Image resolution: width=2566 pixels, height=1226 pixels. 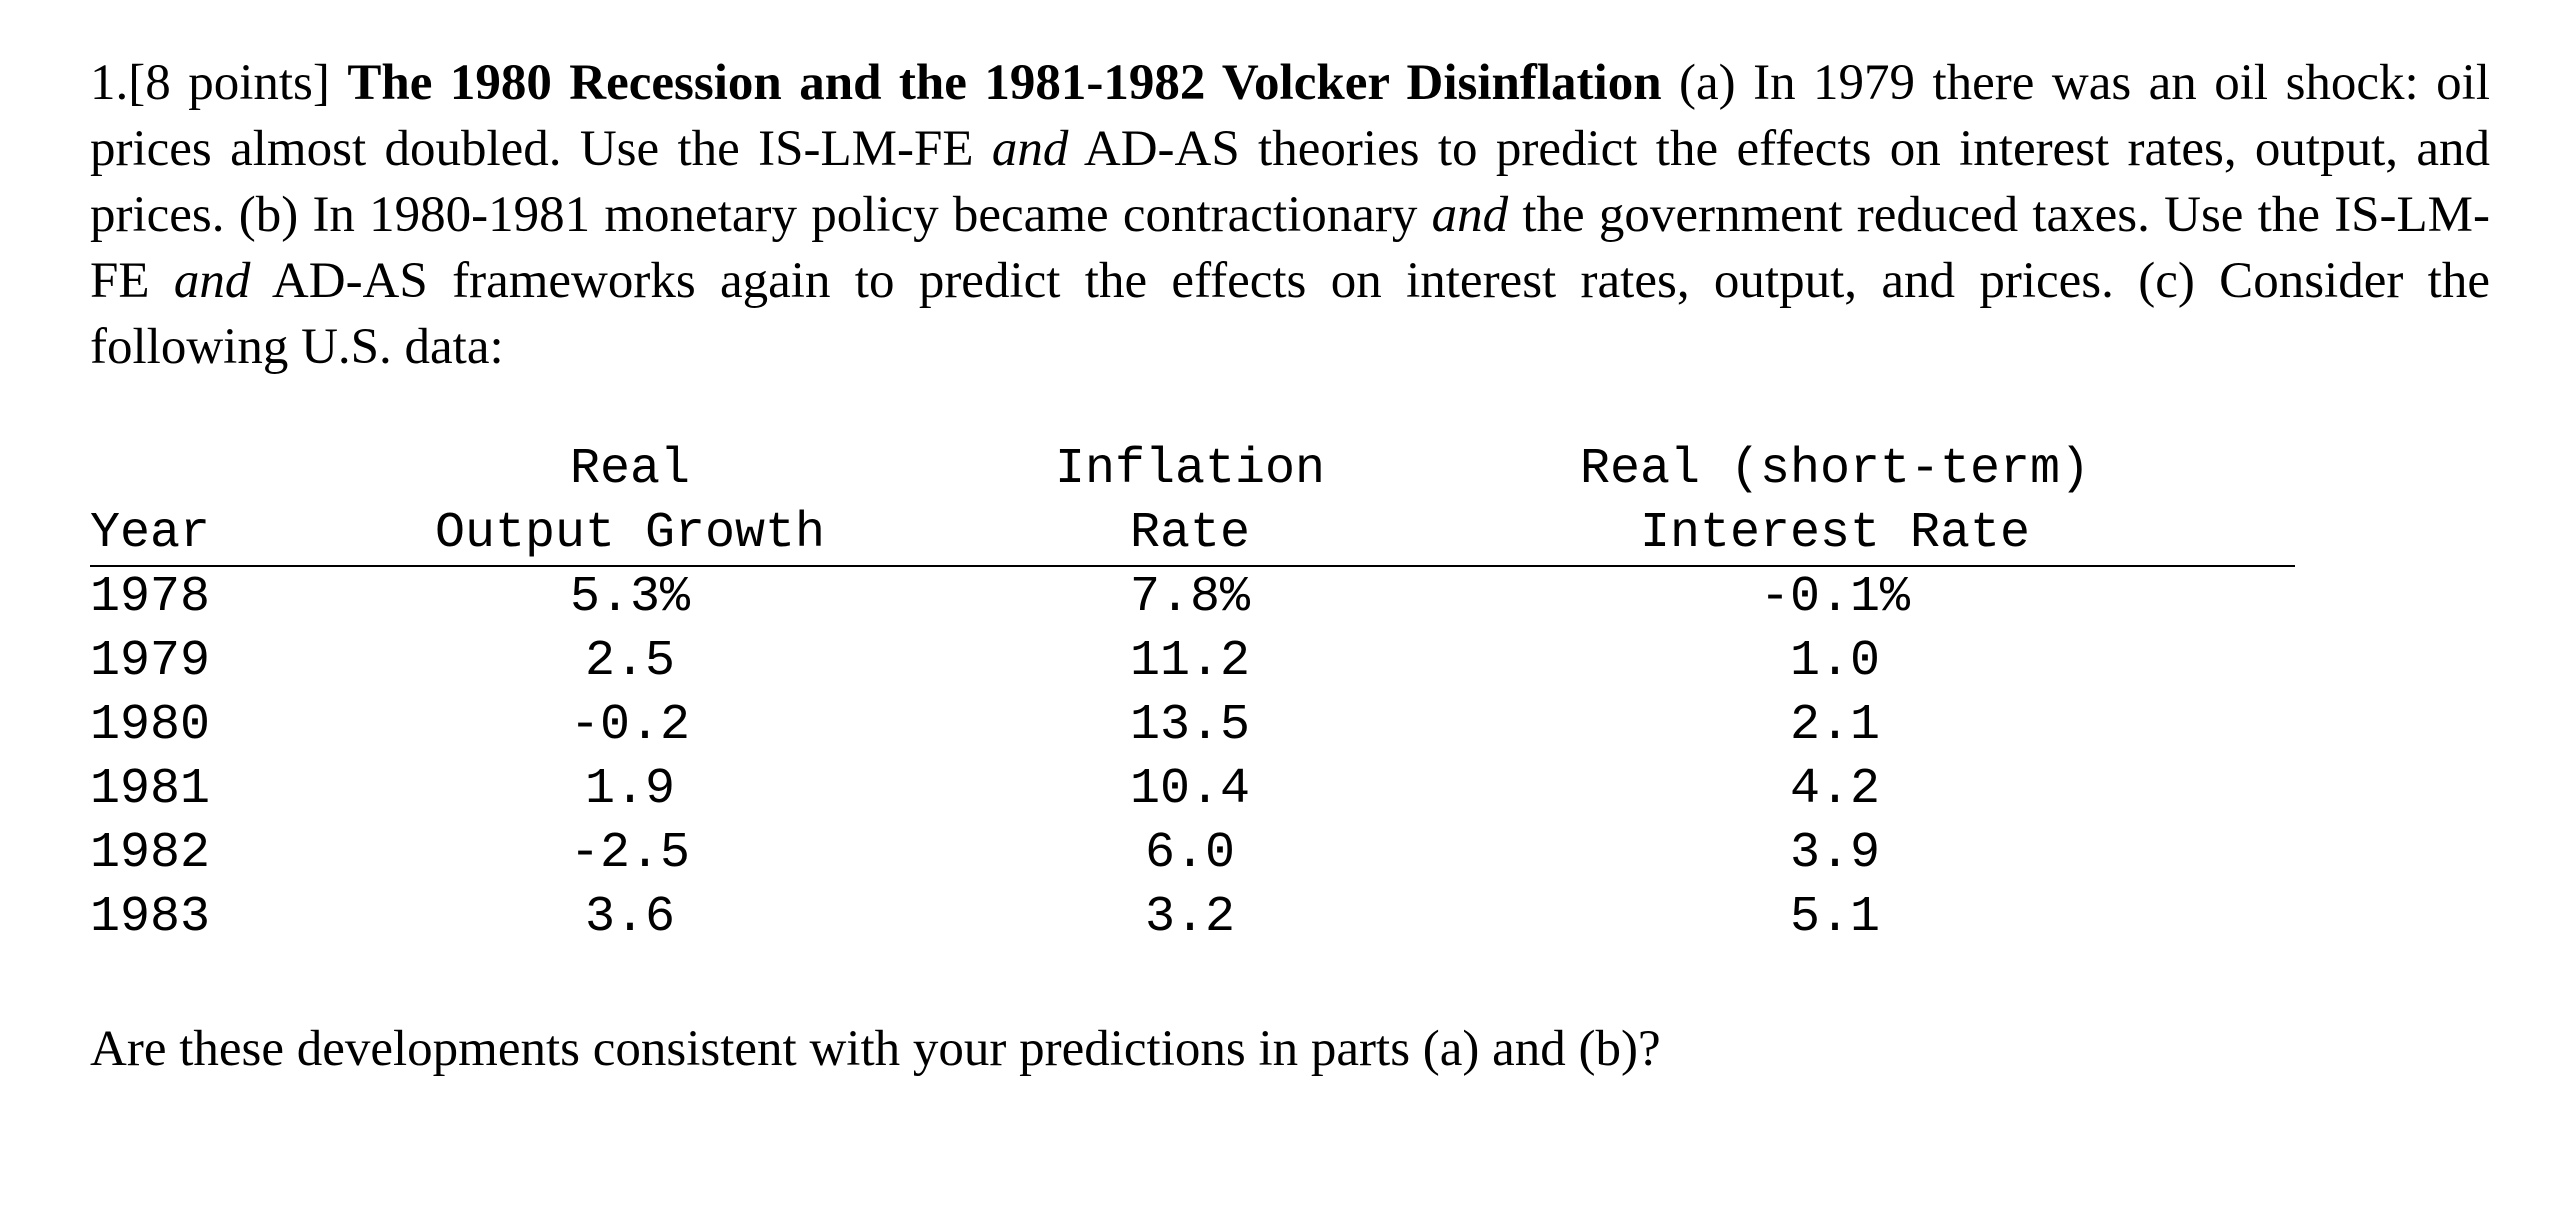 I want to click on header-inflation-line2: Rate, so click(x=1190, y=533).